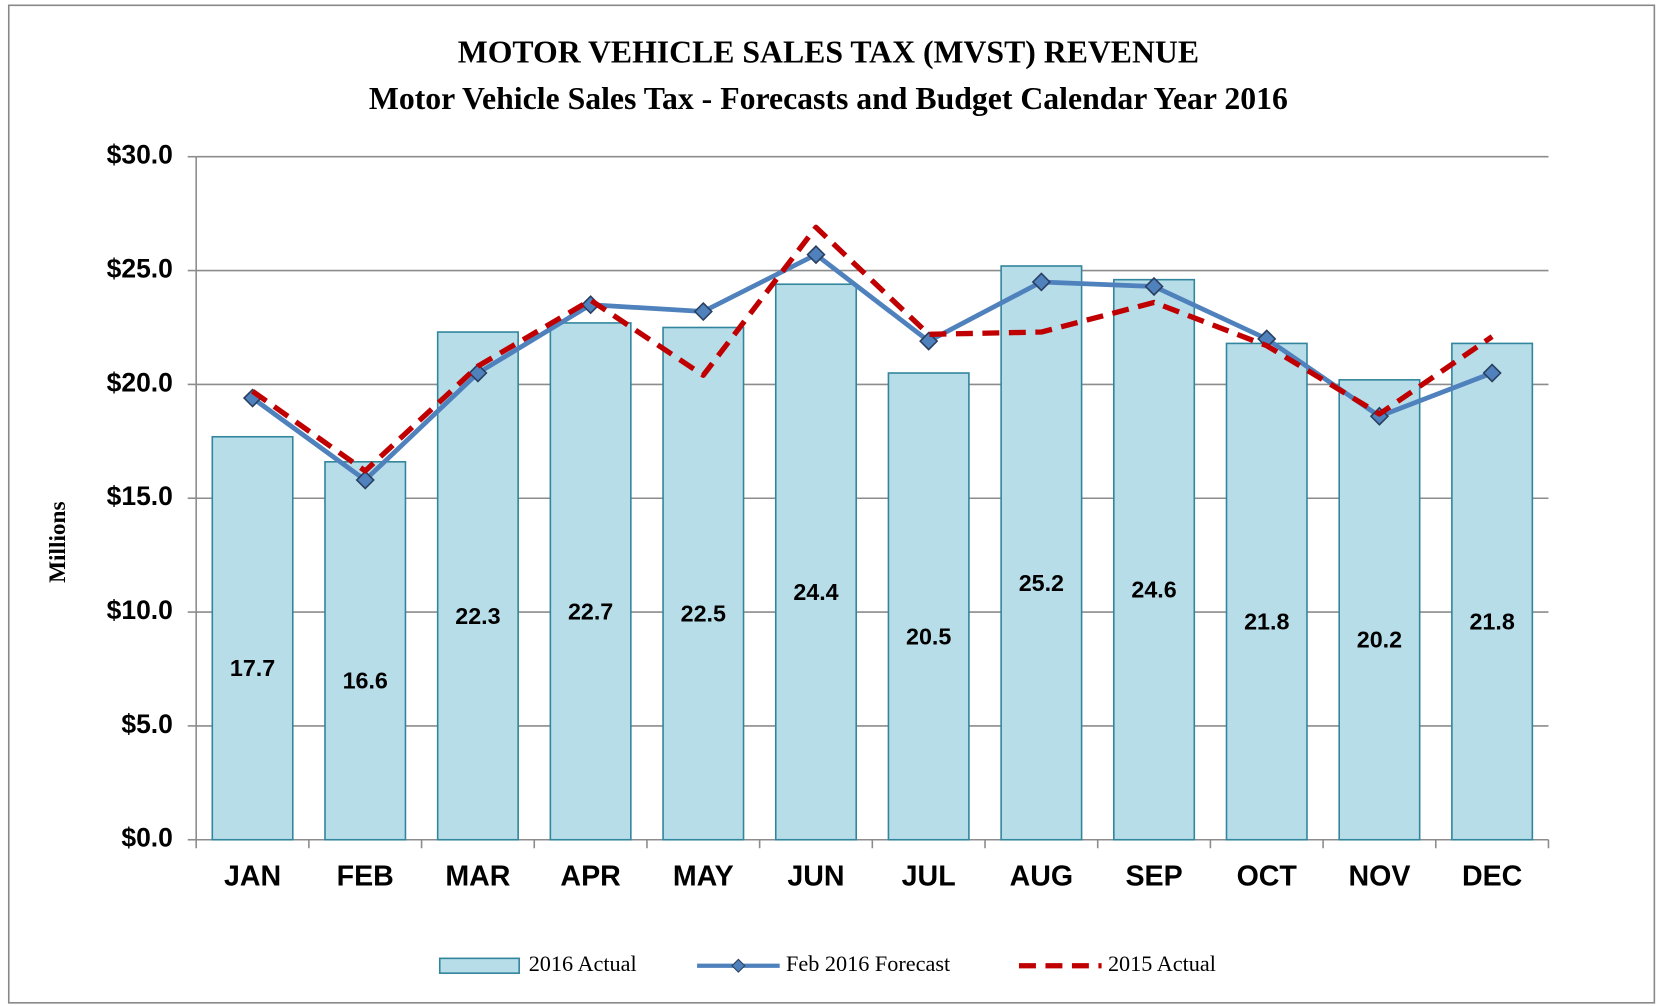 Image resolution: width=1661 pixels, height=1006 pixels. Describe the element at coordinates (1379, 876) in the screenshot. I see `x-tick-label: NOV` at that location.